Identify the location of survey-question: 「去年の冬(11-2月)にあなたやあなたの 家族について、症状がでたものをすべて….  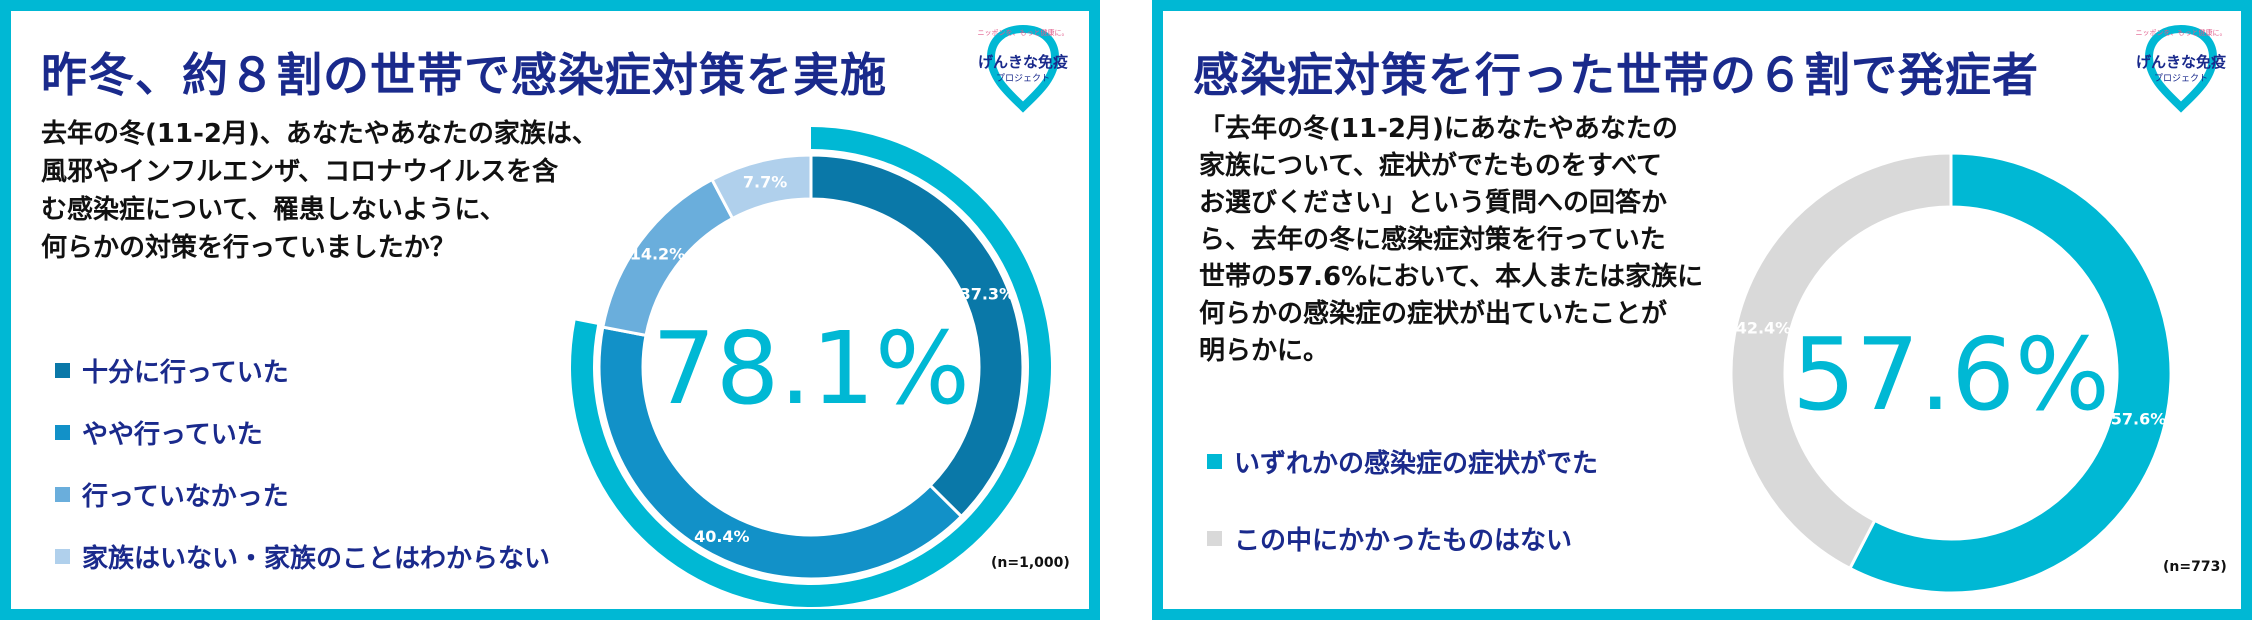
(1451, 240).